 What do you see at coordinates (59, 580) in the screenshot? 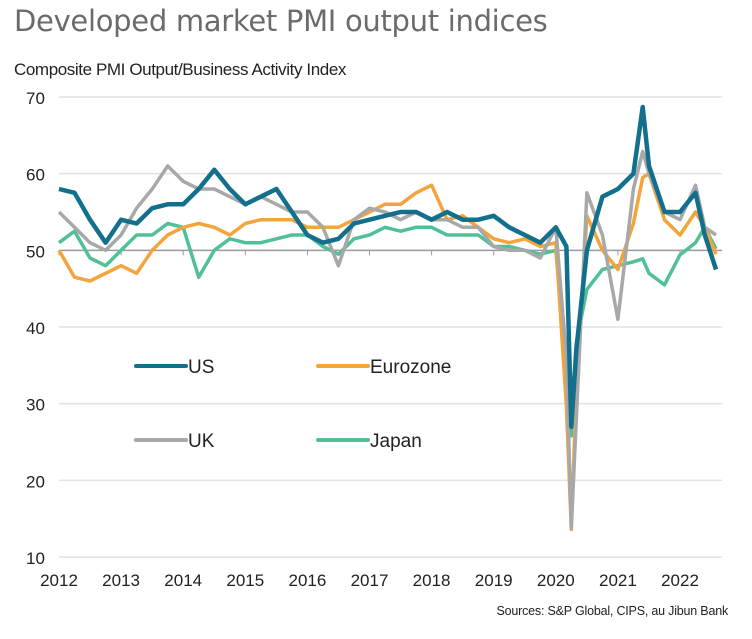
I see `x-tick-label: 2012` at bounding box center [59, 580].